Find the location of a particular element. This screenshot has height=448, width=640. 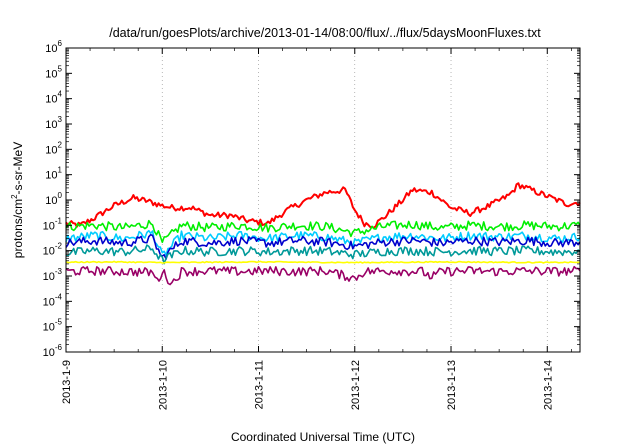

y-tick-label: 10⁻⁴ is located at coordinates (53, 300).